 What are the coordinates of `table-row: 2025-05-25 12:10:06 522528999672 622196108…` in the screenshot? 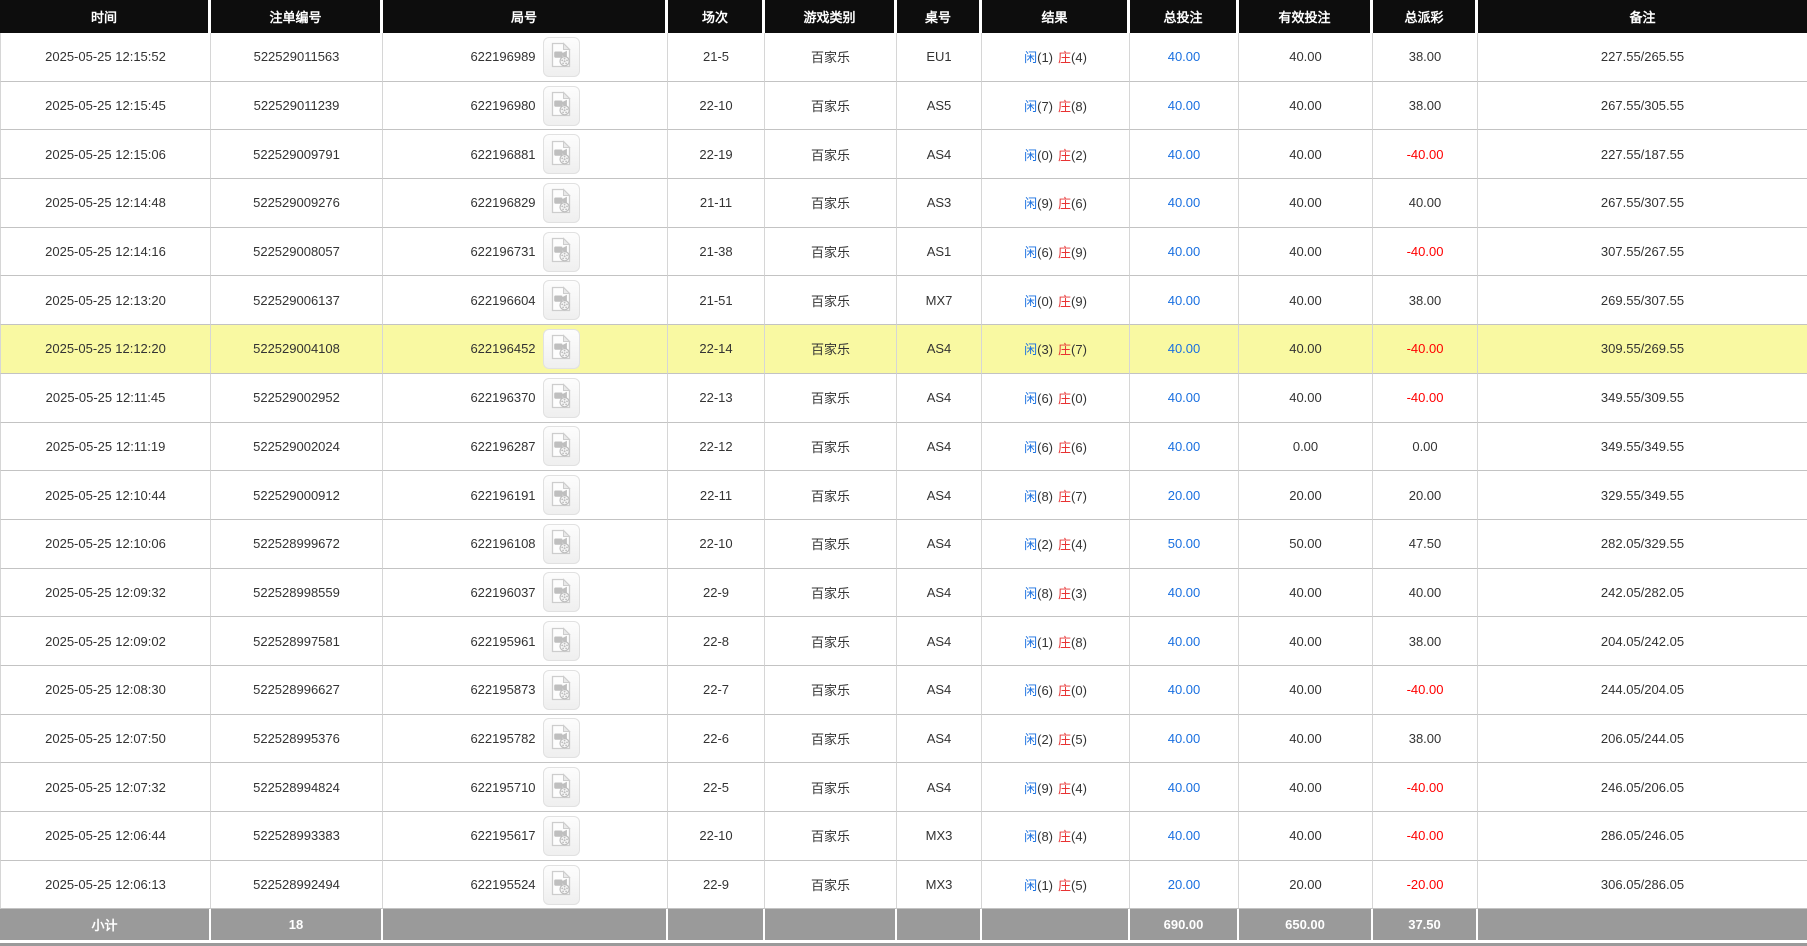 It's located at (903, 544).